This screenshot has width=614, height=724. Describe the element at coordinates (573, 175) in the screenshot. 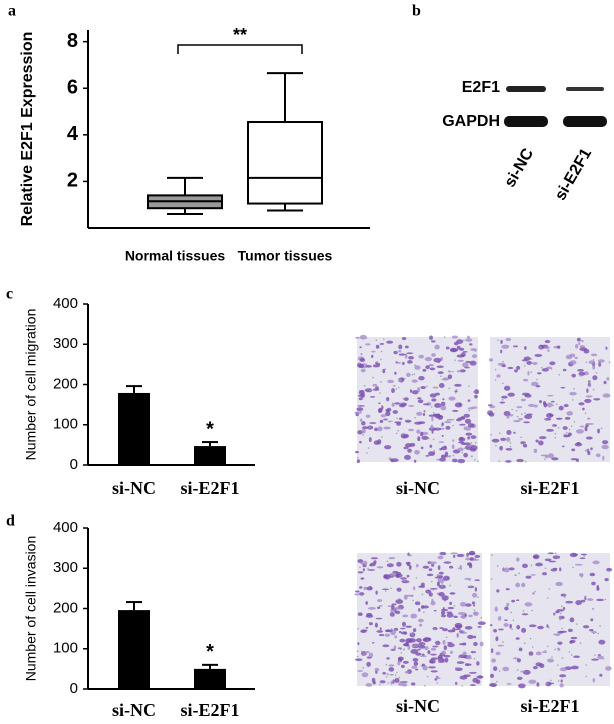

I see `lane-label: si-E2F1` at that location.